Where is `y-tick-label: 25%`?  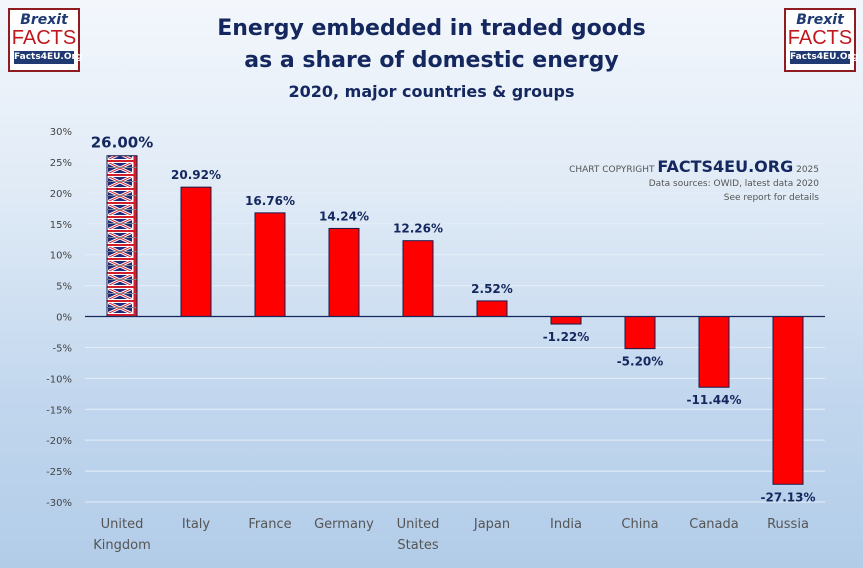 y-tick-label: 25% is located at coordinates (61, 163).